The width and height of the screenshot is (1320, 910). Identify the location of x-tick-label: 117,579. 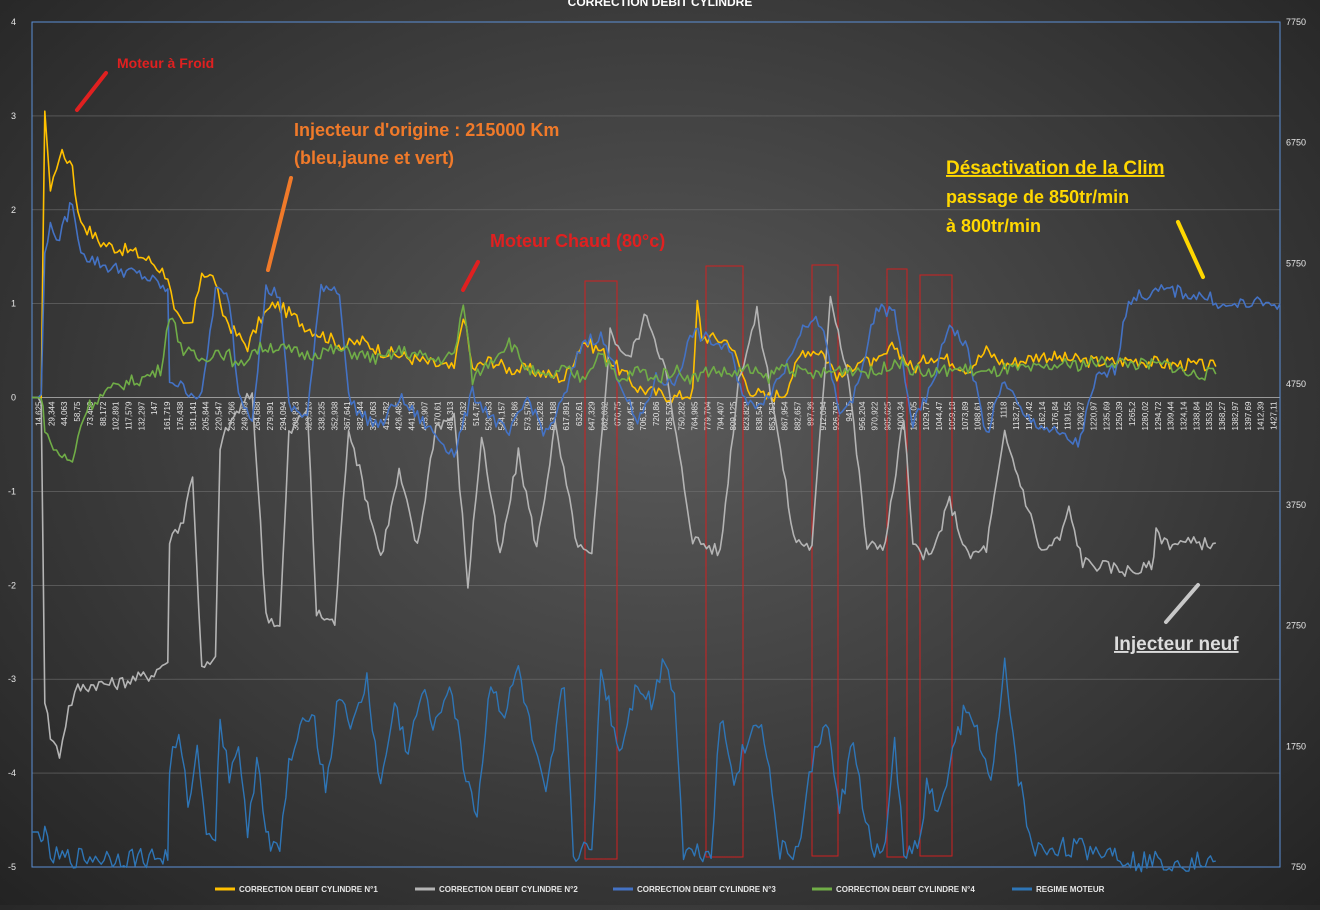
(128, 415).